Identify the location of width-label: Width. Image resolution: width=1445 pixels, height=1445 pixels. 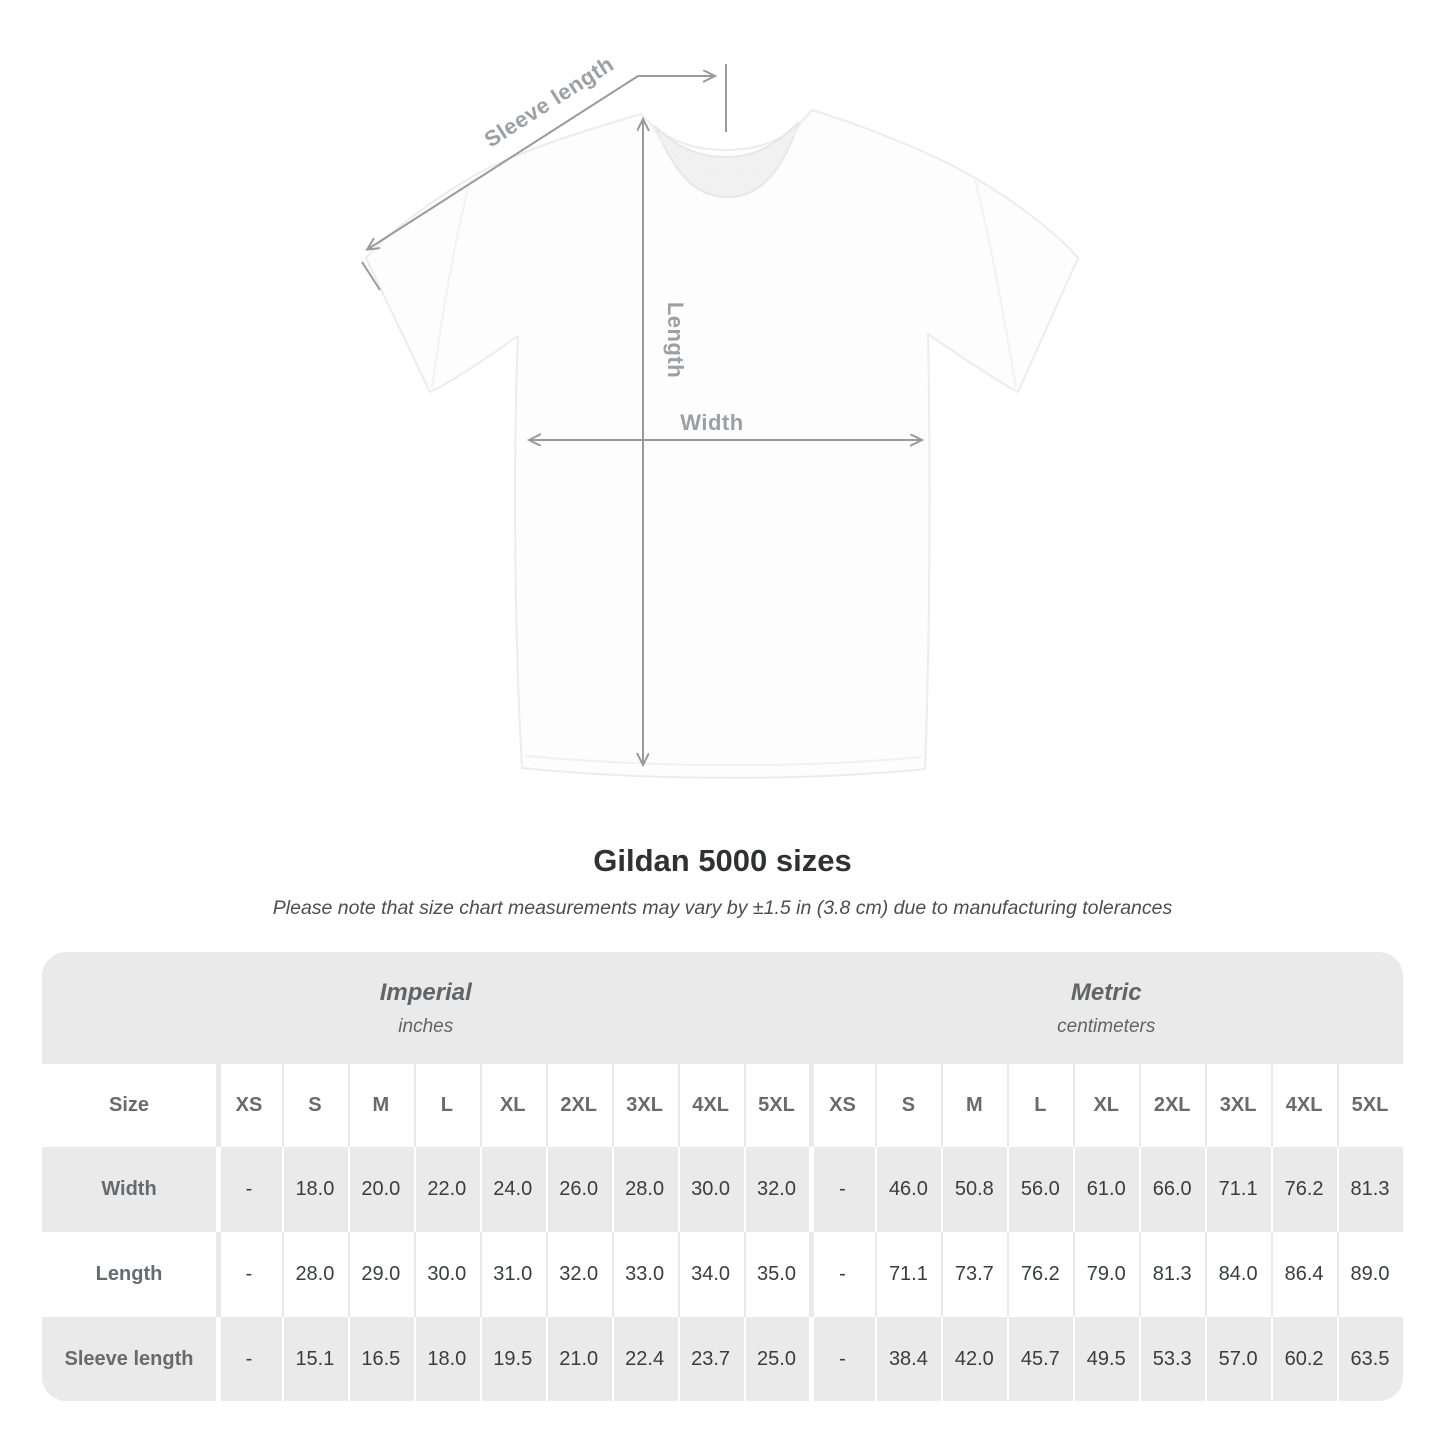
(711, 422).